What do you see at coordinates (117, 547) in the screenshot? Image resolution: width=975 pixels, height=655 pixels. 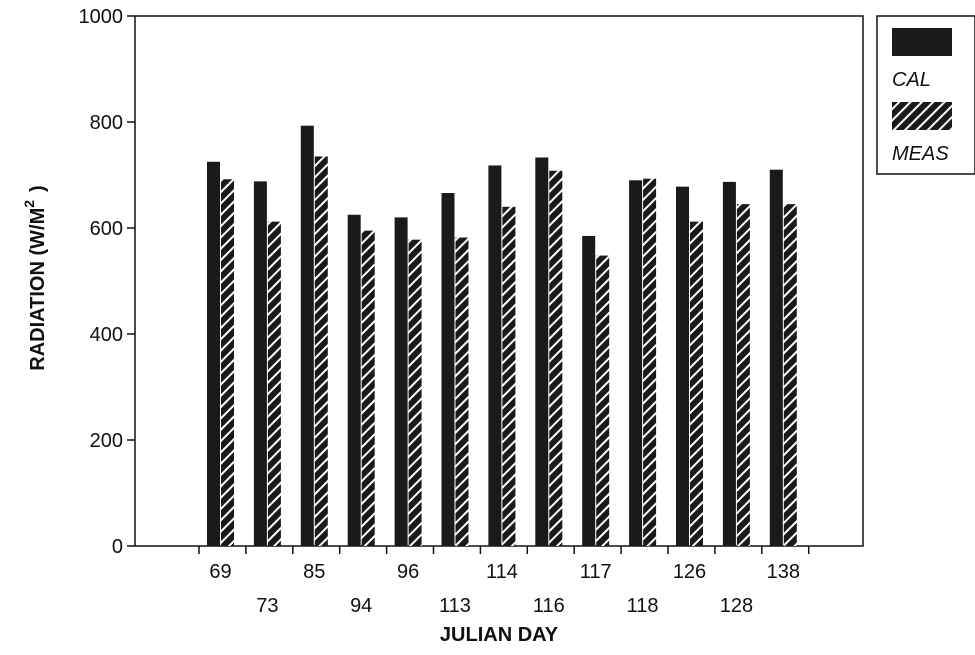 I see `y-tick-label: 0` at bounding box center [117, 547].